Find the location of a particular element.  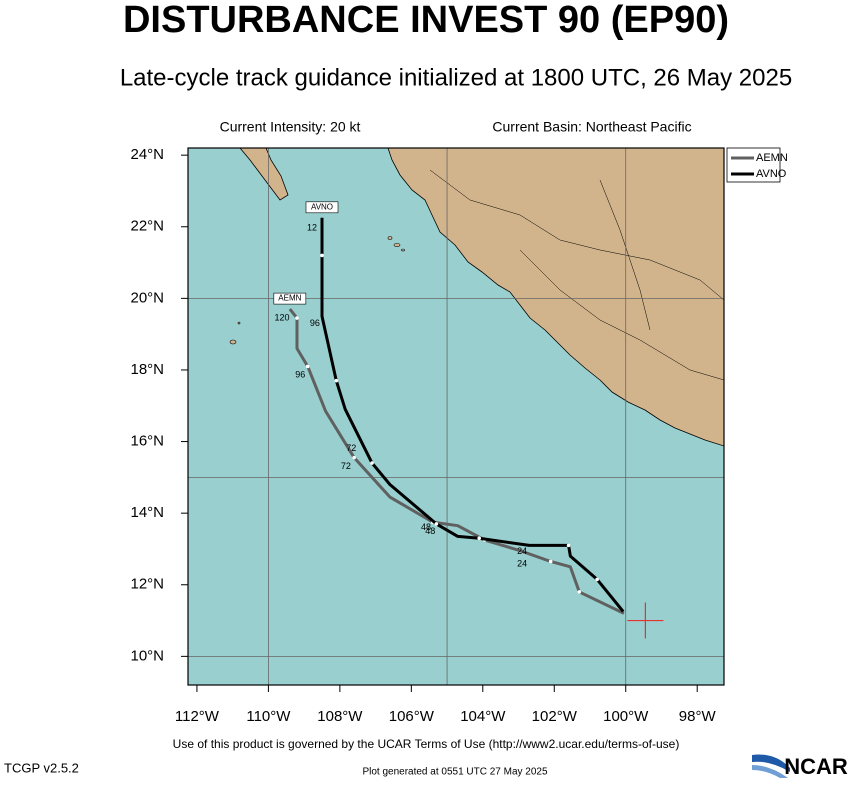

generated: Plot generated at 0551 UTC 27 May 2025 is located at coordinates (455, 772).